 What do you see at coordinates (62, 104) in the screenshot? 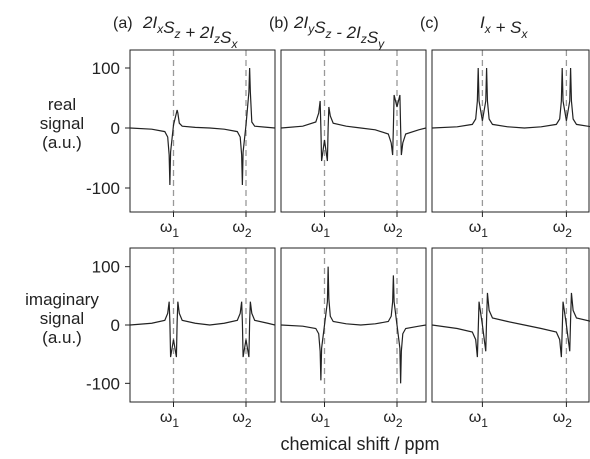
I see `row-label: real` at bounding box center [62, 104].